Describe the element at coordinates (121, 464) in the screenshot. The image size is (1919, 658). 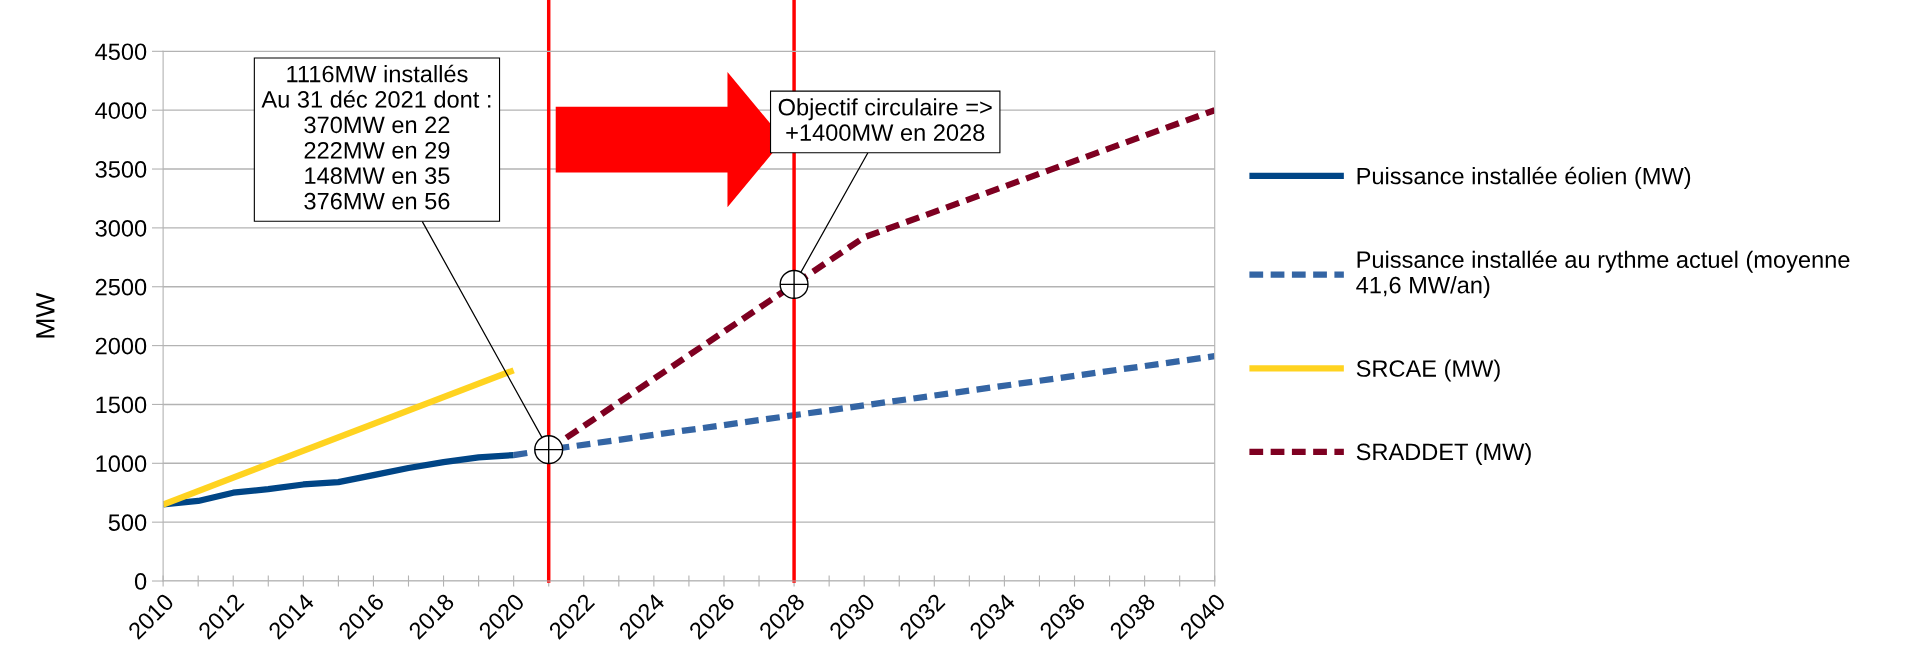
I see `y-tick-label: 1000` at that location.